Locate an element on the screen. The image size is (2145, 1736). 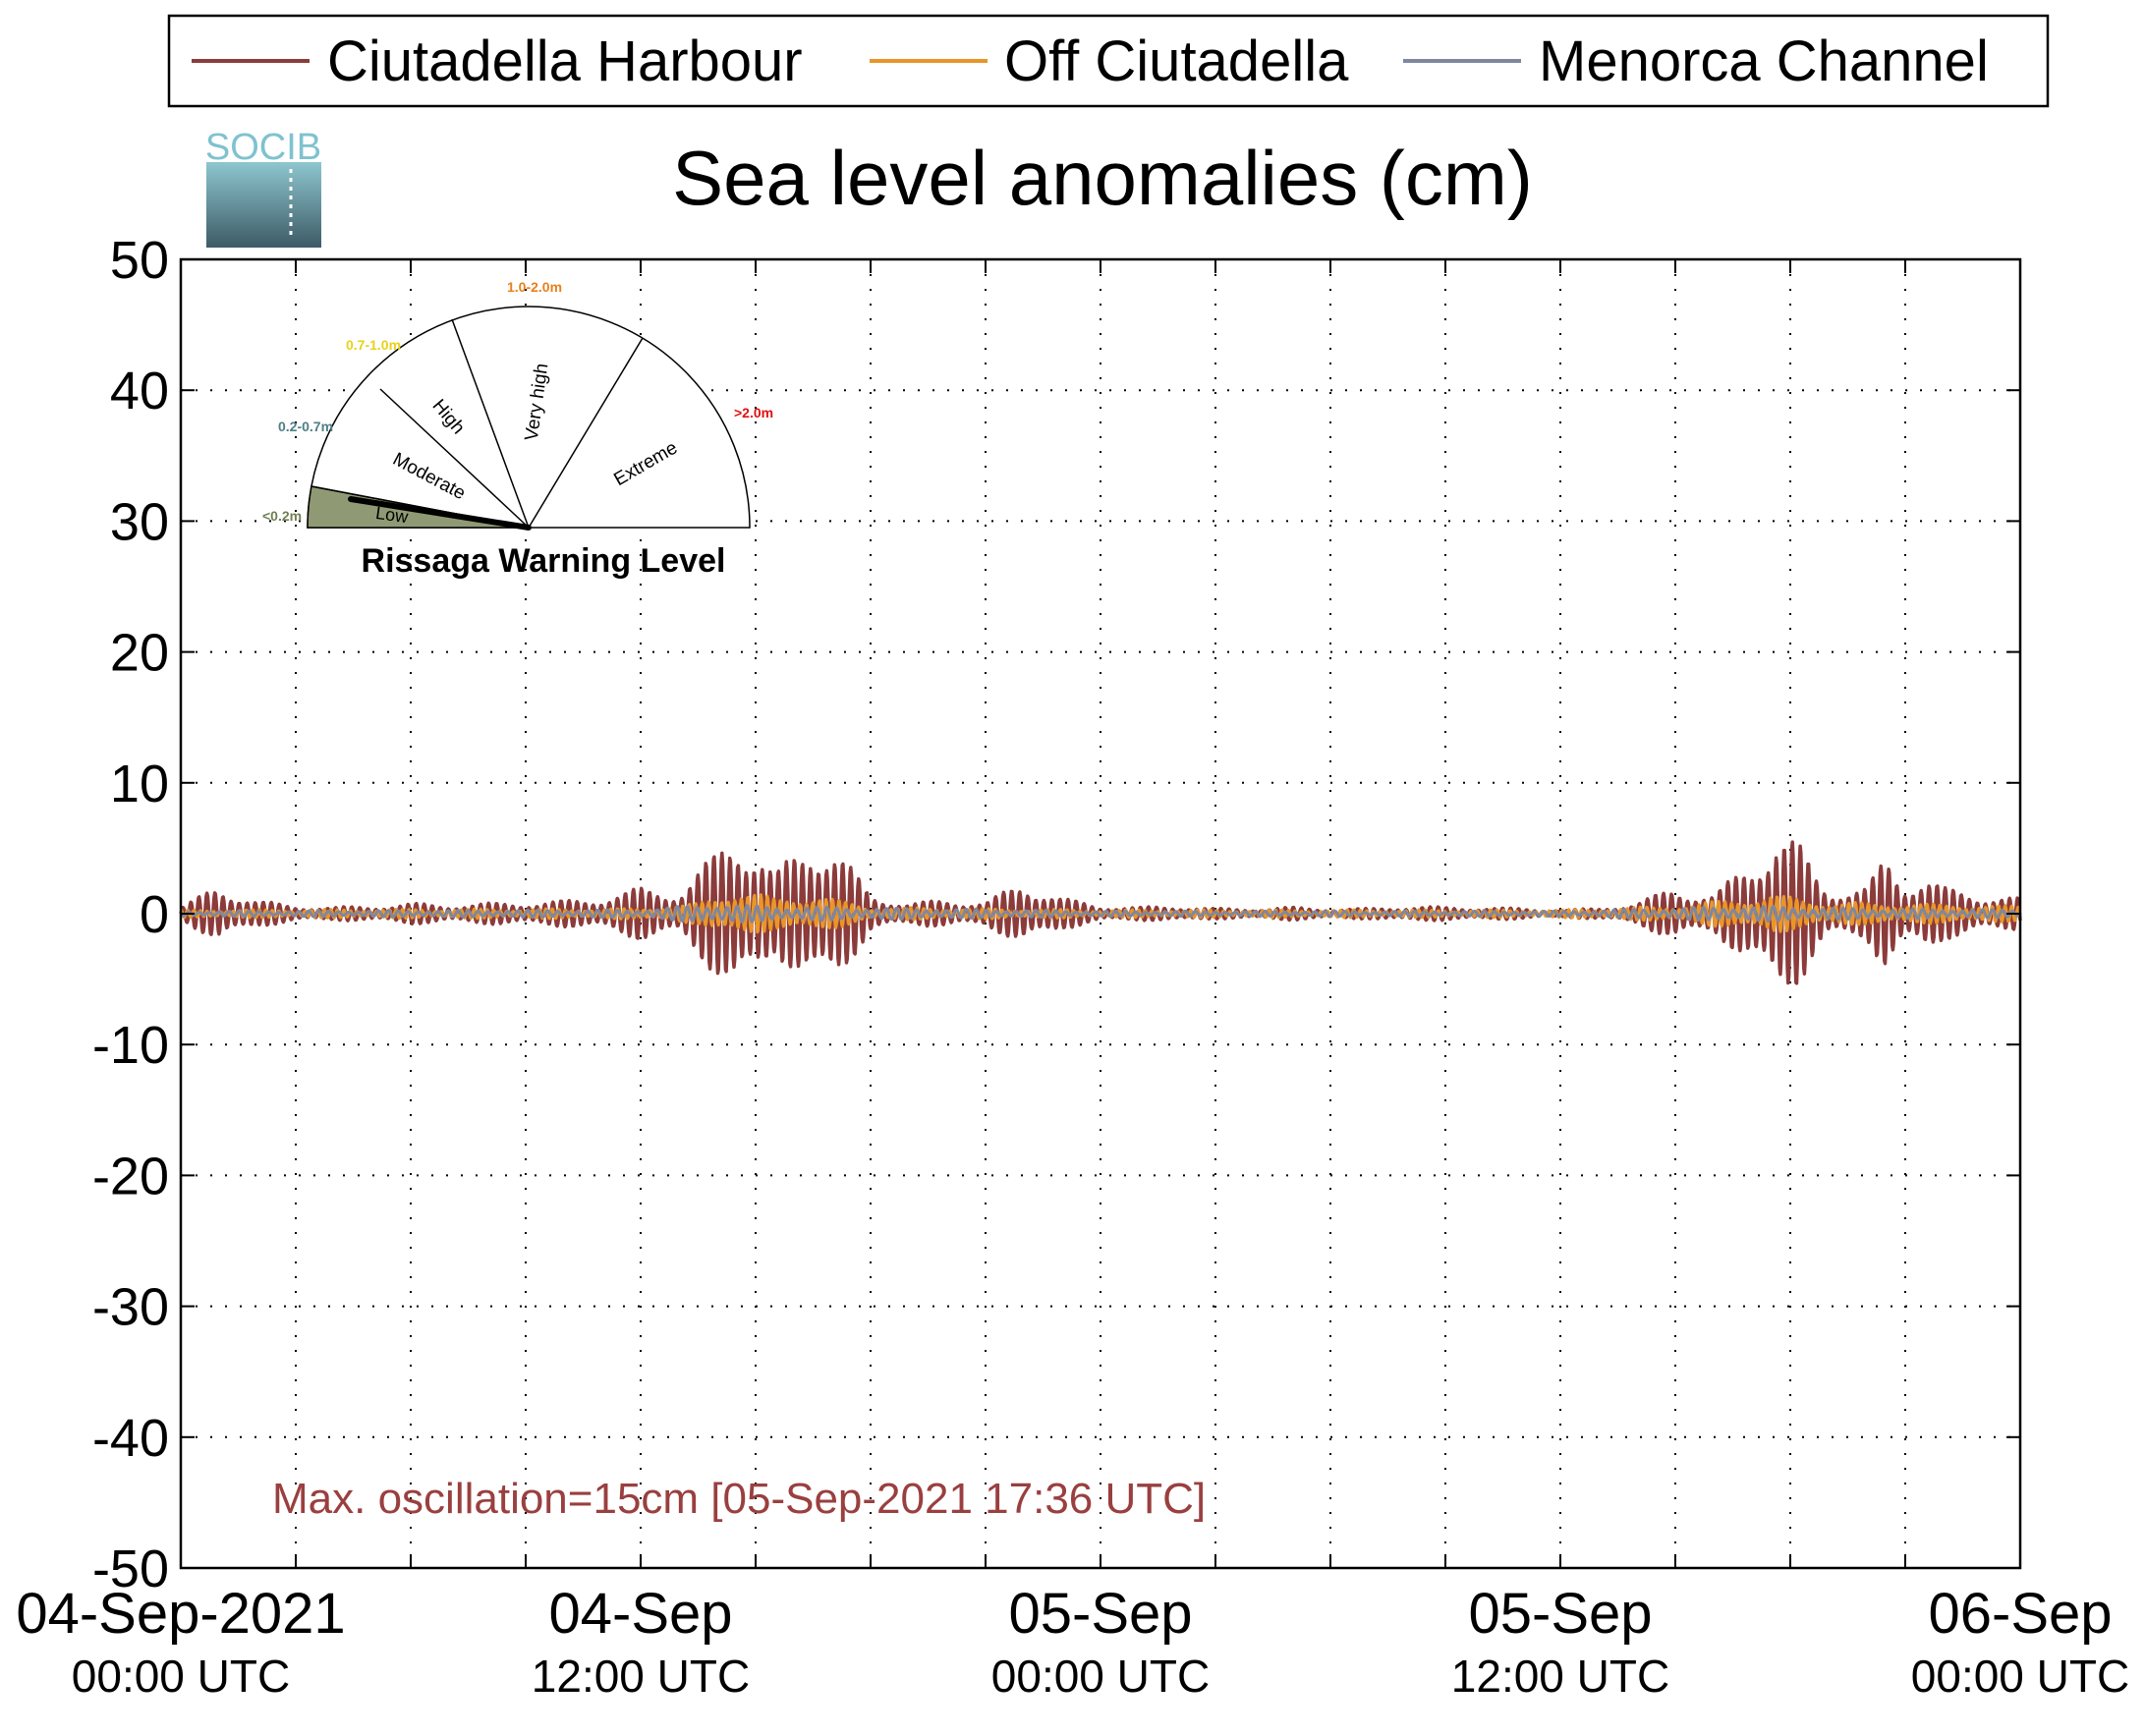
socib-logo-wave is located at coordinates (263, 205).